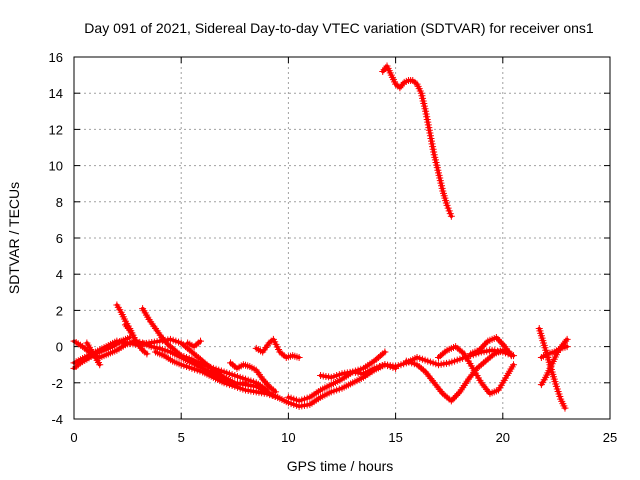 This screenshot has width=640, height=480. What do you see at coordinates (57, 419) in the screenshot?
I see `y-tick-label: -4` at bounding box center [57, 419].